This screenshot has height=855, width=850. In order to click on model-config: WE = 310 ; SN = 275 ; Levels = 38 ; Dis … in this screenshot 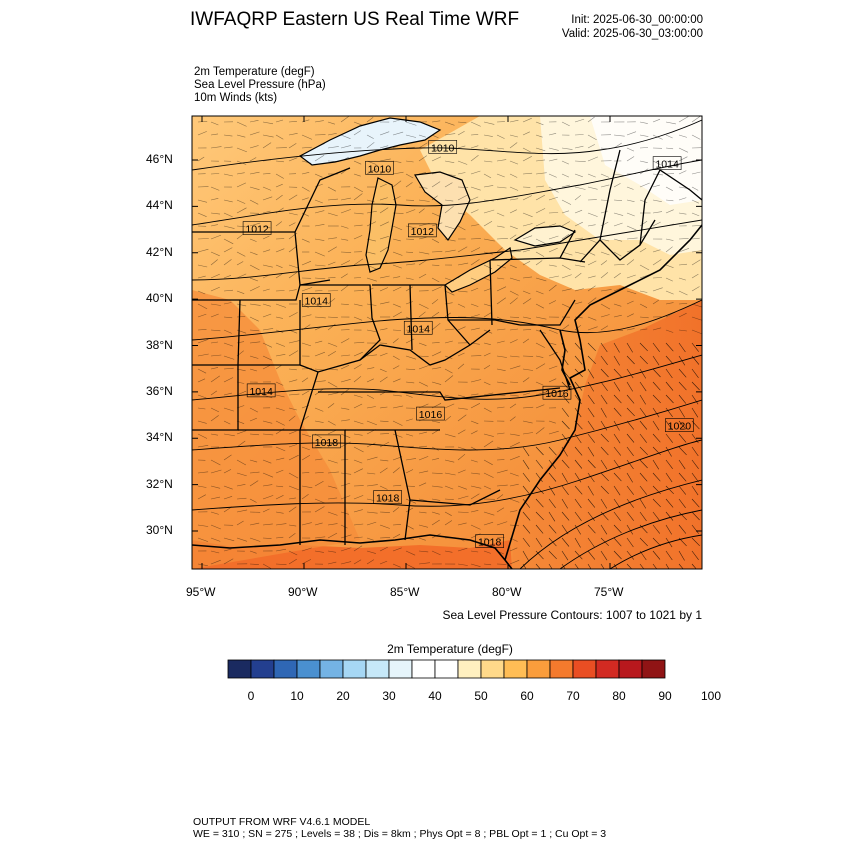, I will do `click(399, 834)`.